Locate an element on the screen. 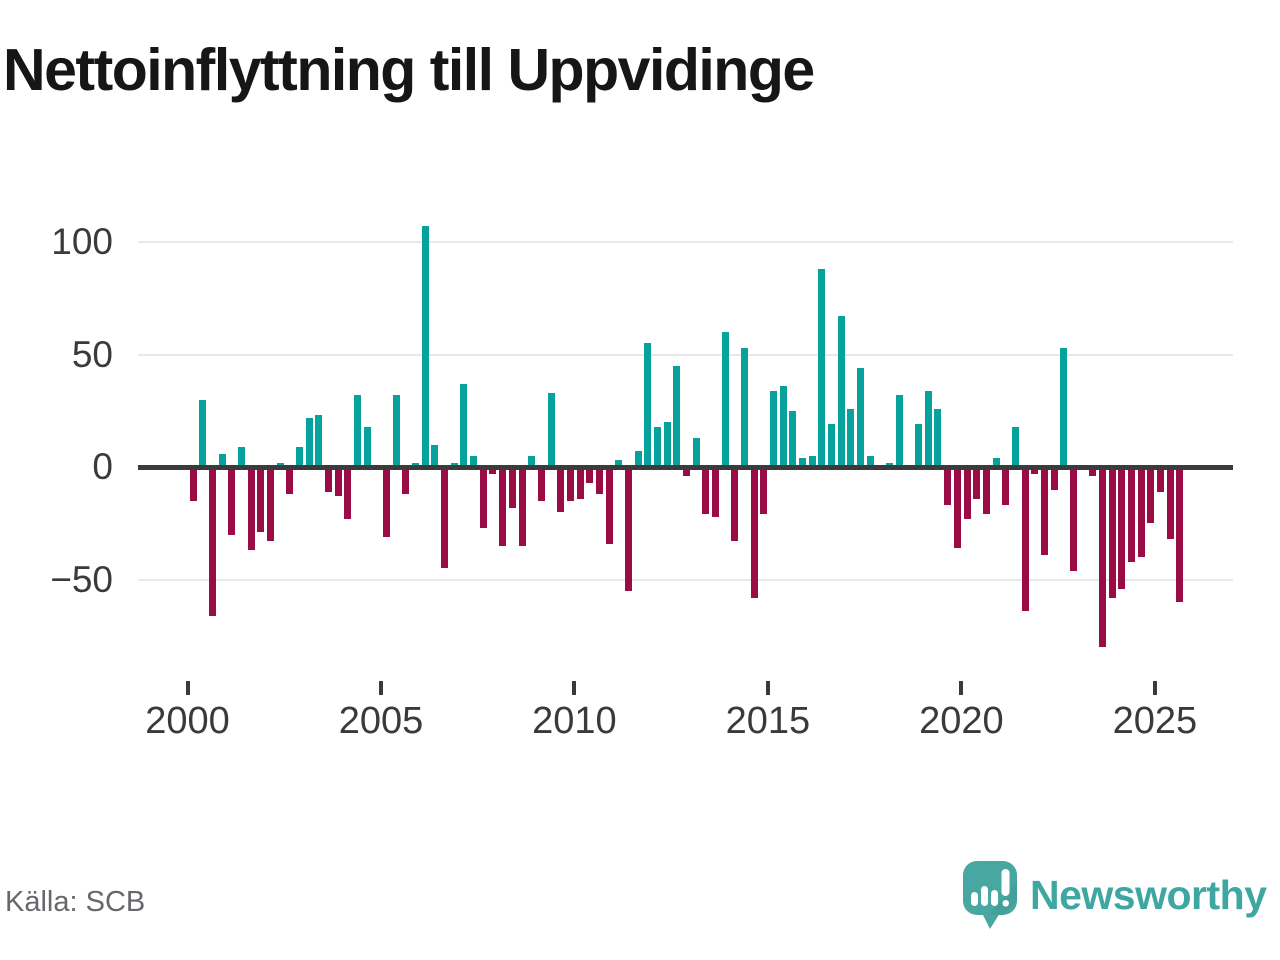  x-axis-label-2020: 2020 is located at coordinates (961, 721).